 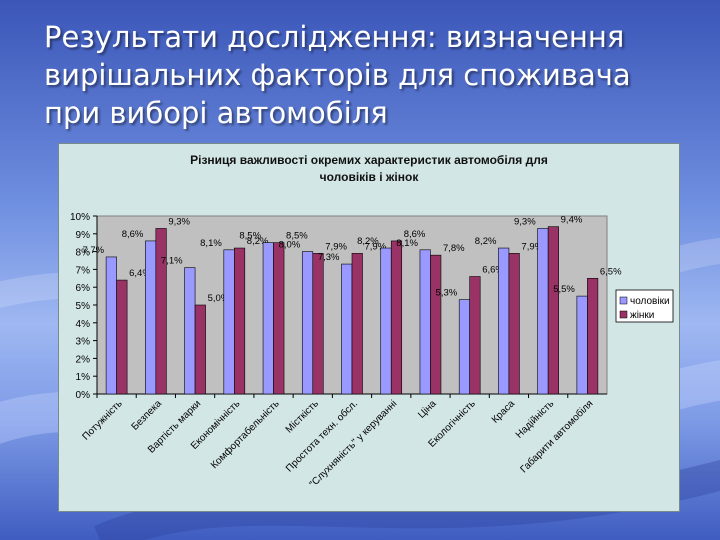 I want to click on y-tick-label: 4%, so click(x=83, y=324).